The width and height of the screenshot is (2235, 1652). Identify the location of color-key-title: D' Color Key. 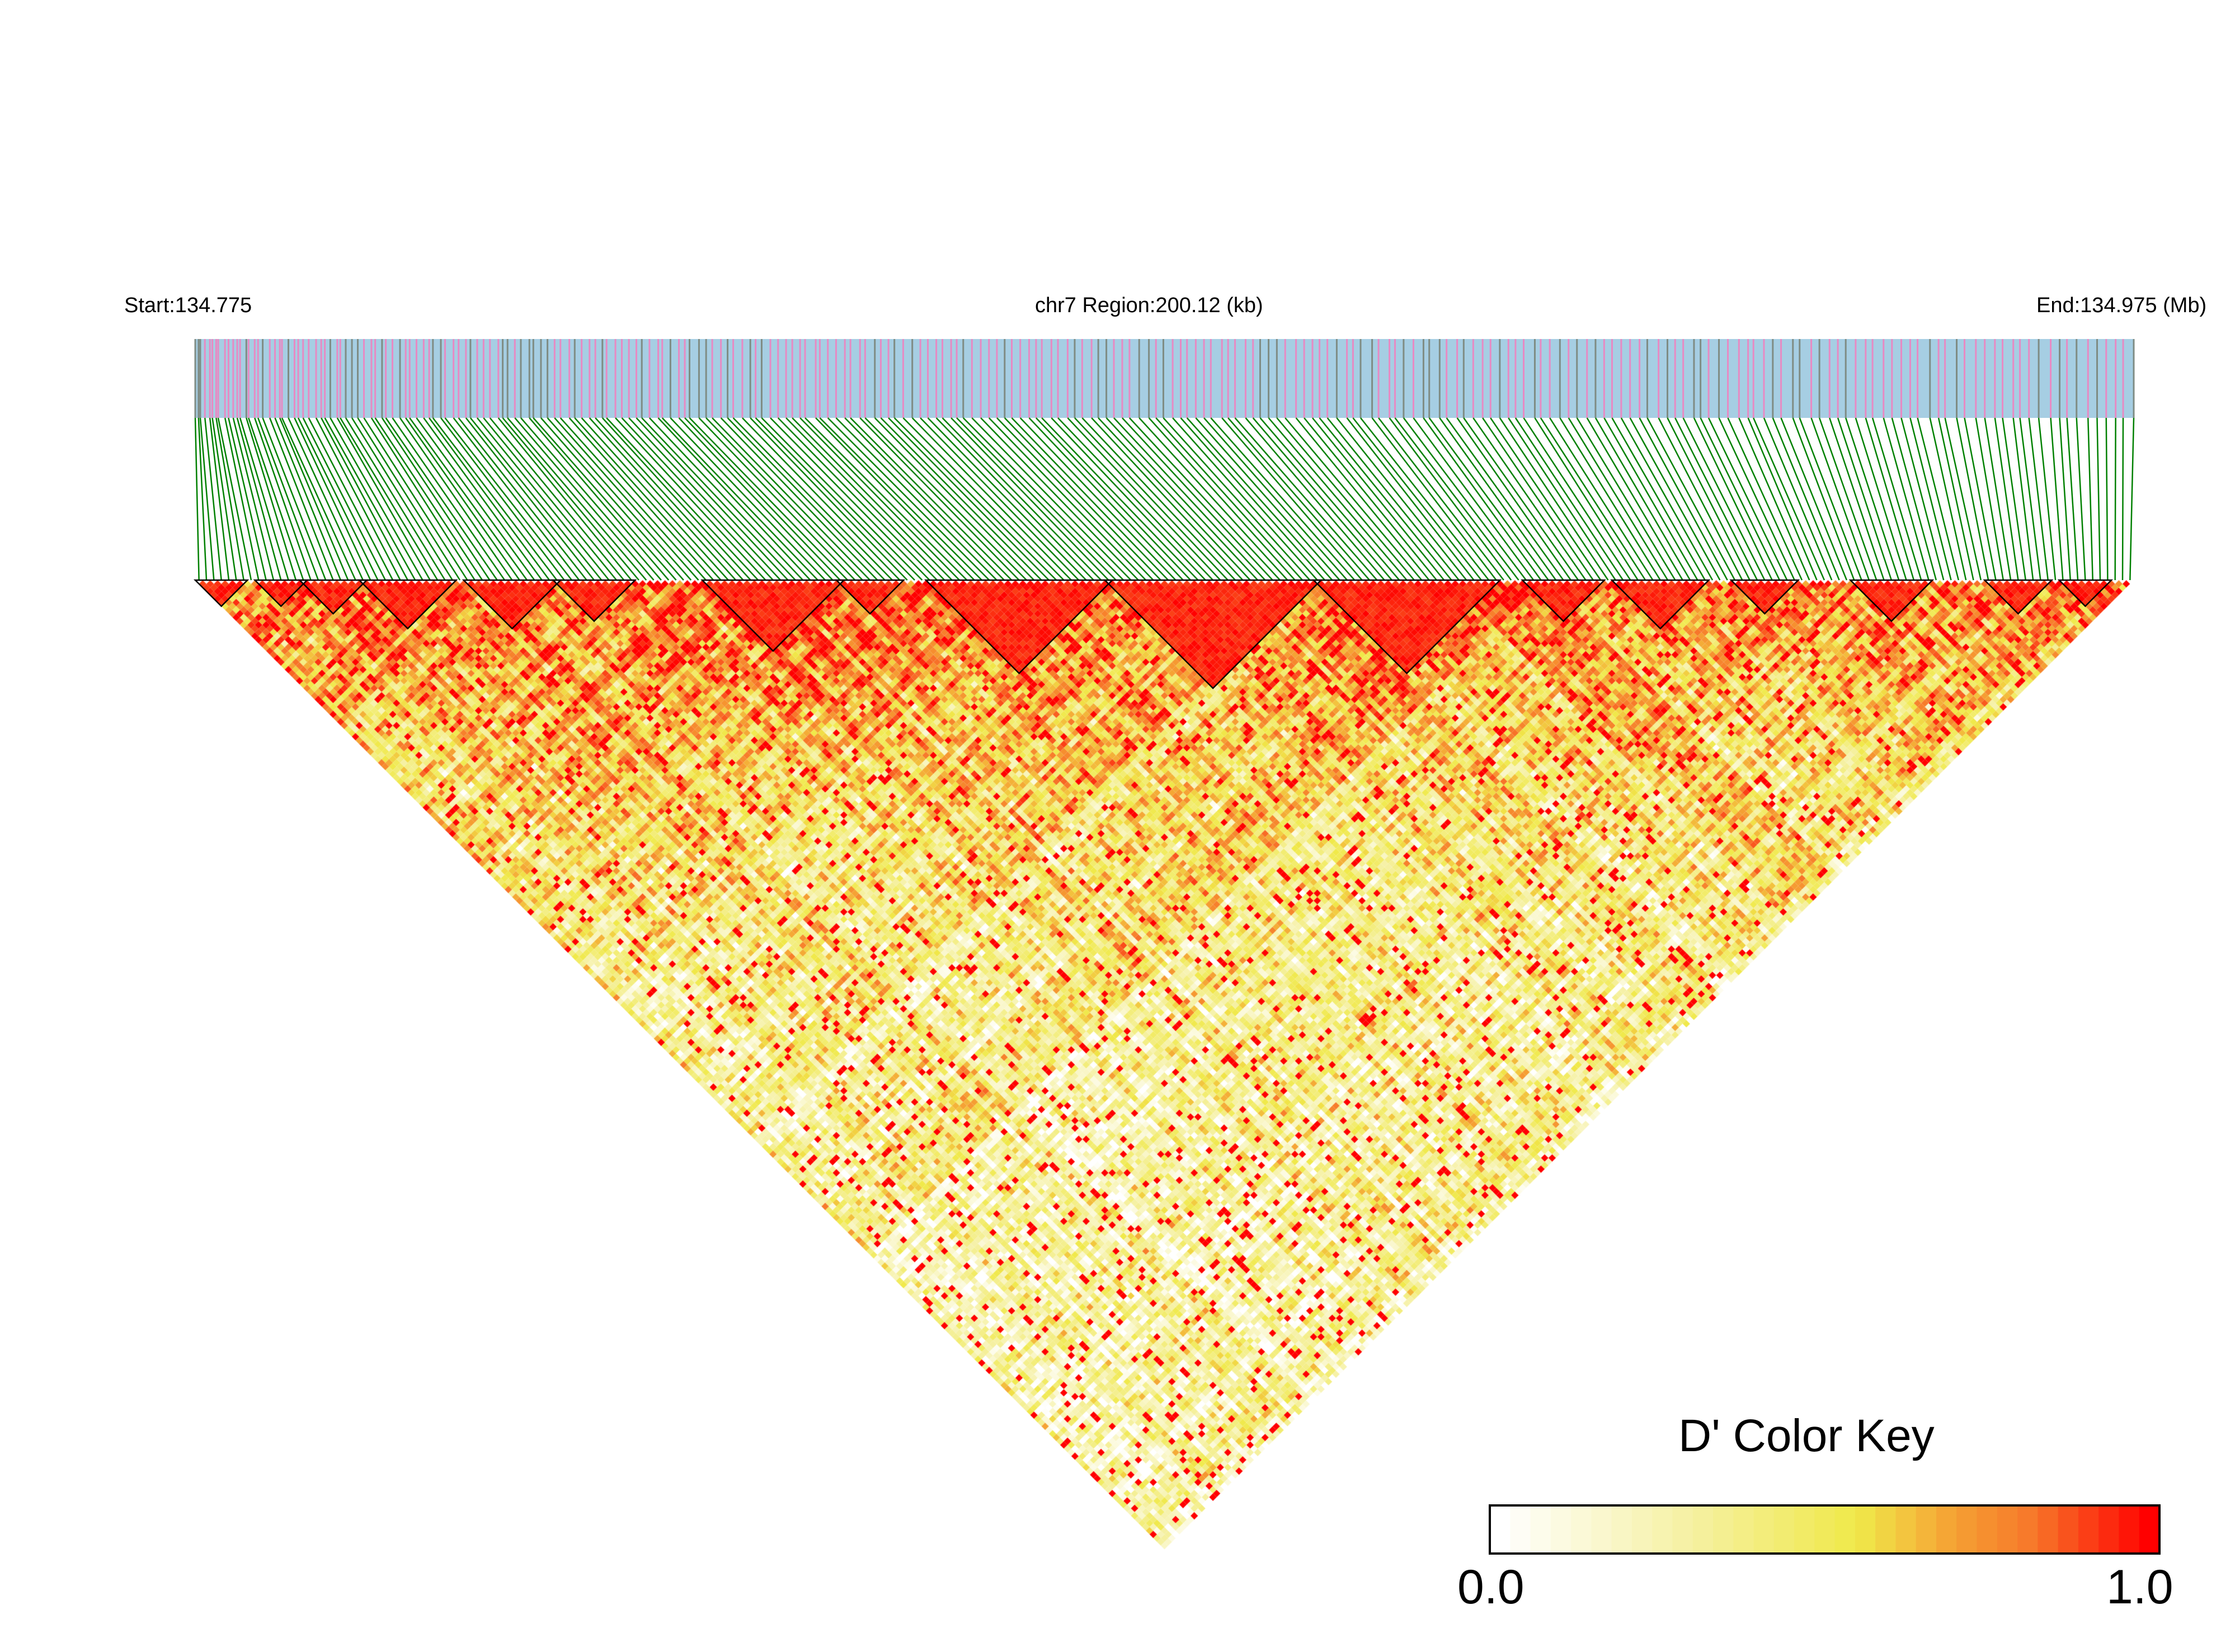
(1806, 1436).